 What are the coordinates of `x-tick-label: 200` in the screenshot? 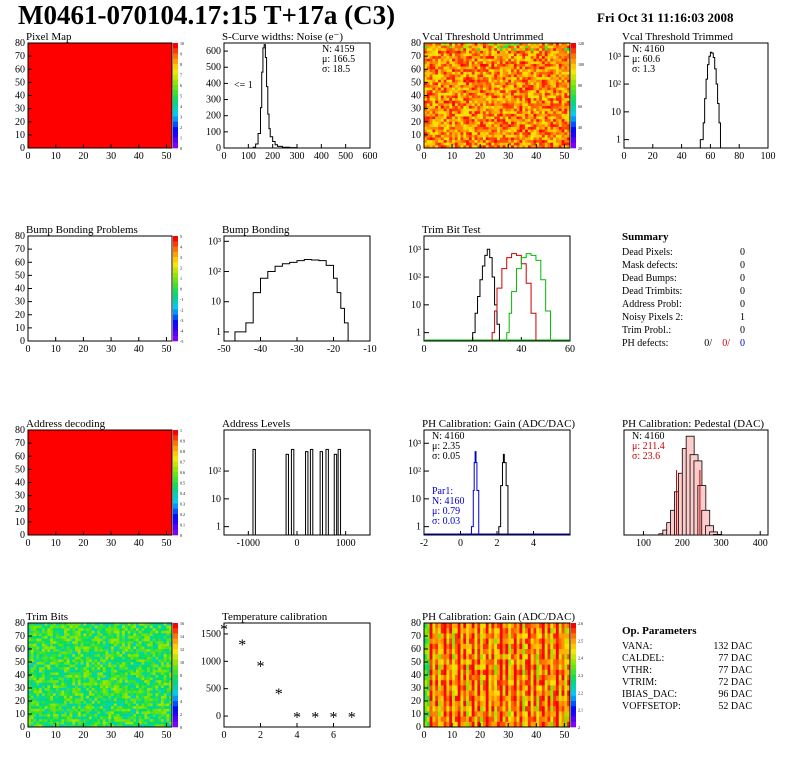 It's located at (272, 156).